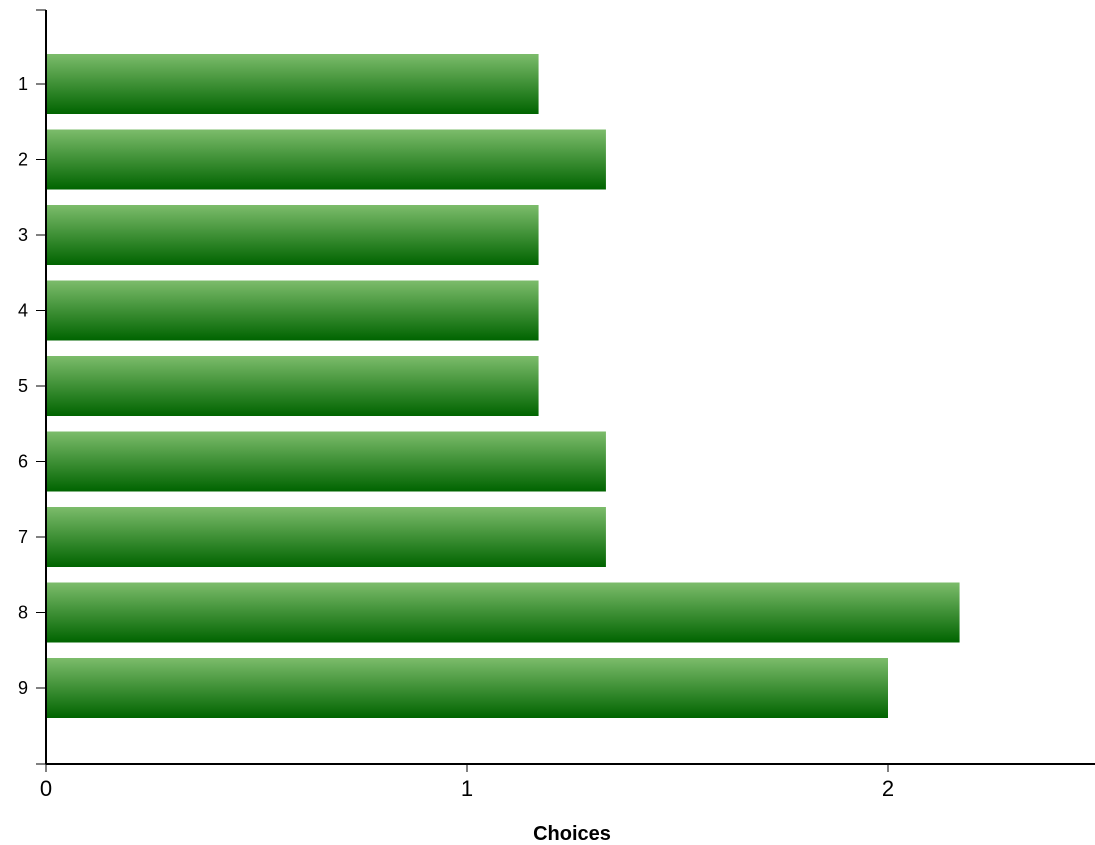 The image size is (1095, 845). What do you see at coordinates (46, 788) in the screenshot?
I see `x-tick-label-0: 0` at bounding box center [46, 788].